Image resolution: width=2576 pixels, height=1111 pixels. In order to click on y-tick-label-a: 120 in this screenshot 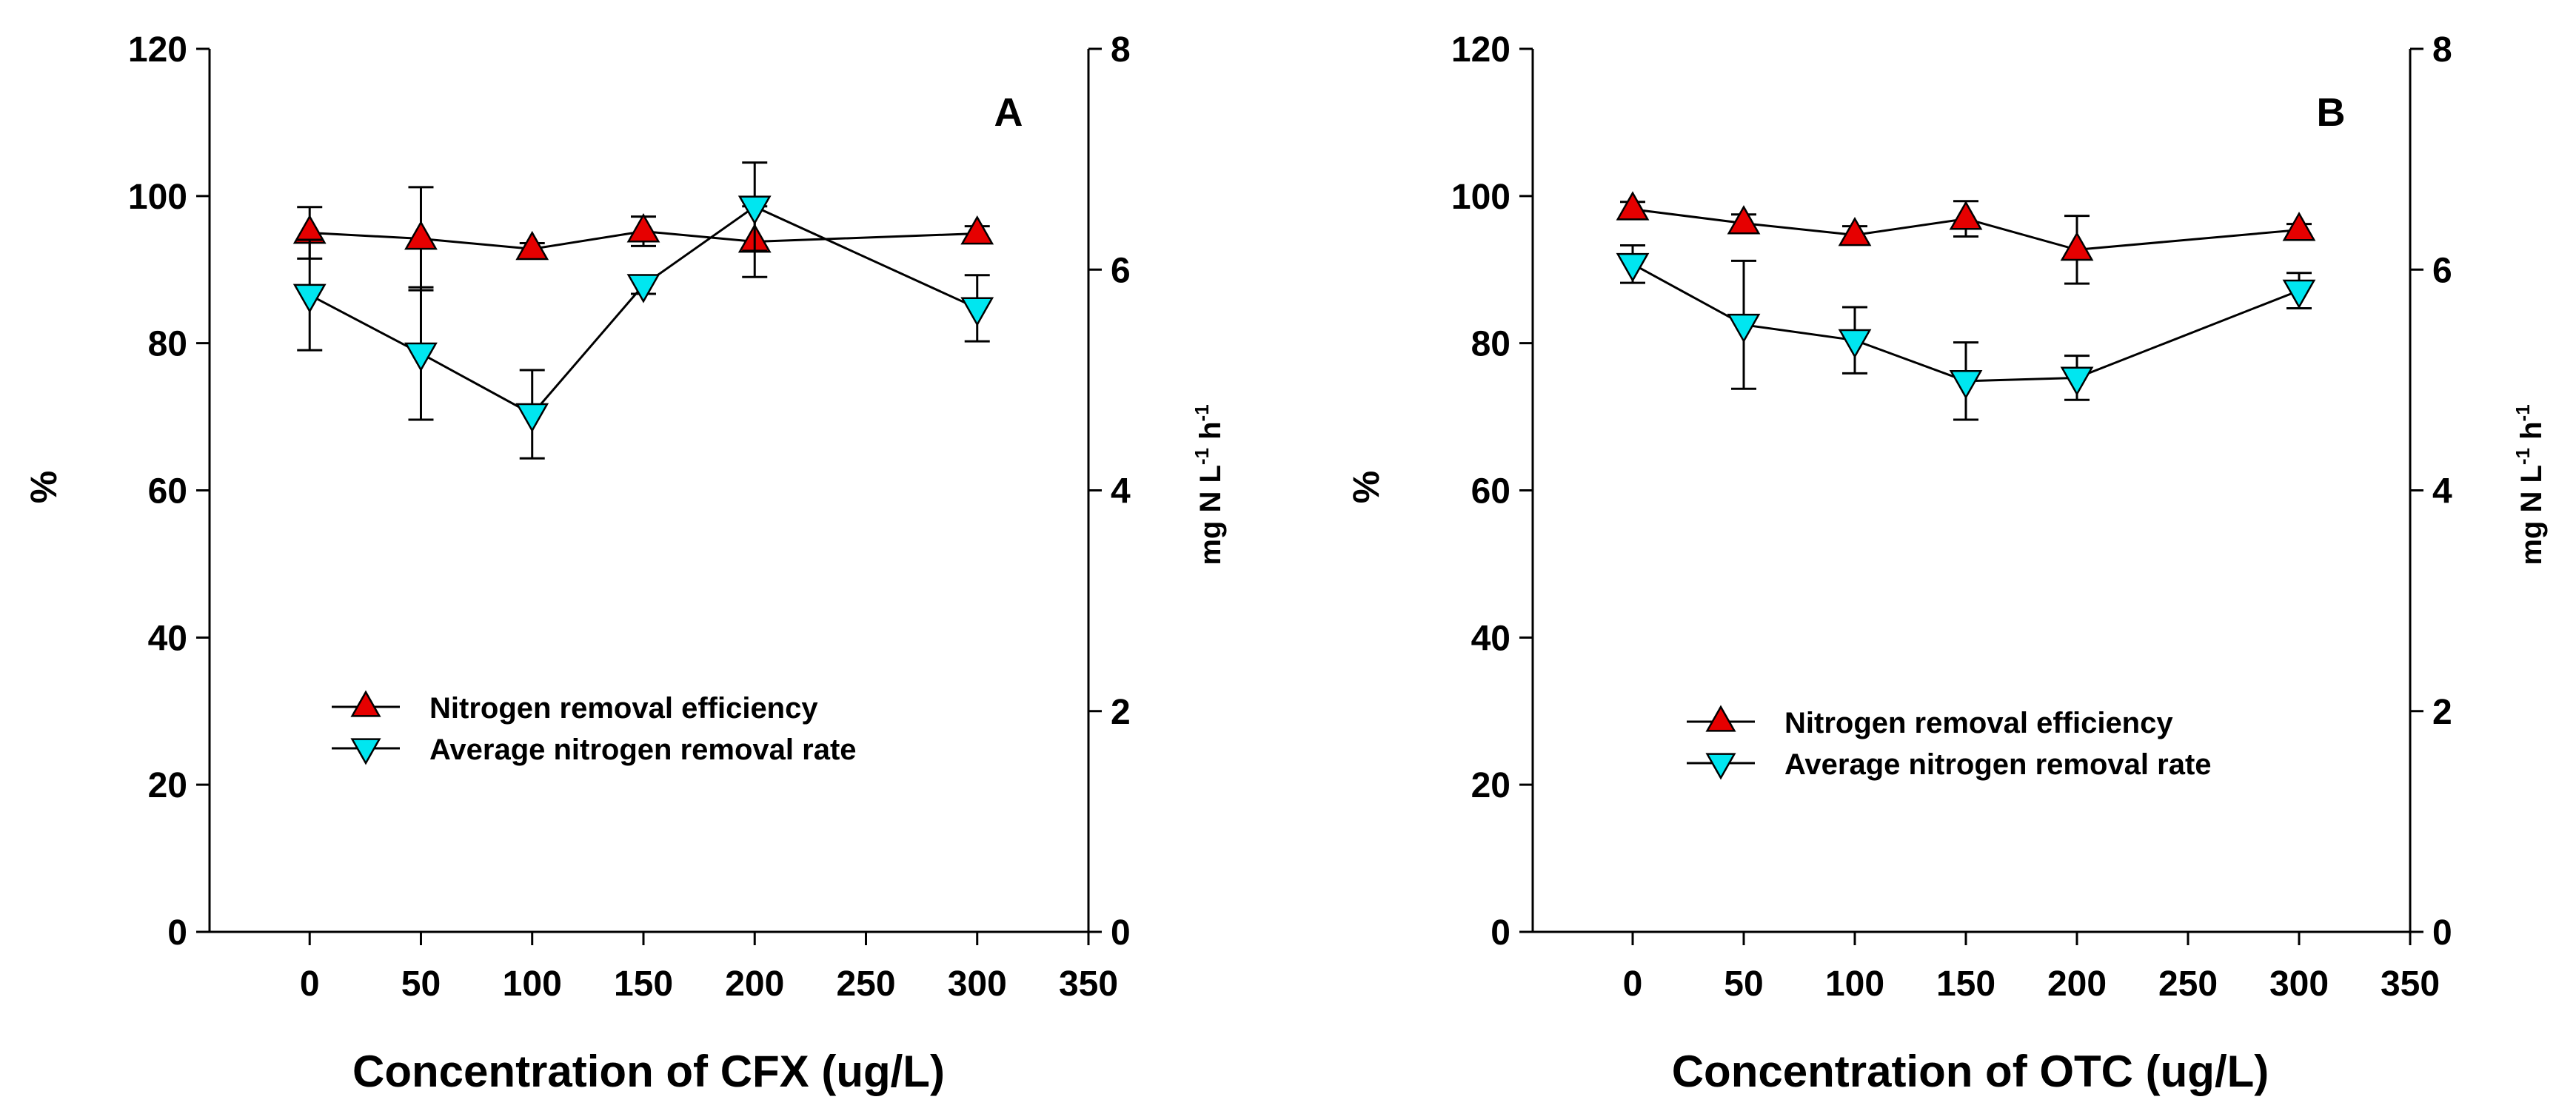, I will do `click(157, 50)`.